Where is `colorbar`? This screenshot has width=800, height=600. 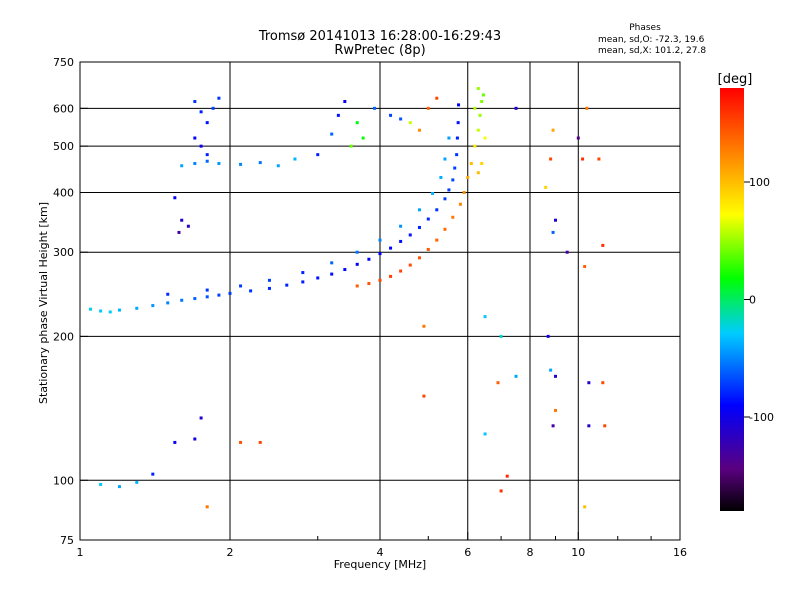 colorbar is located at coordinates (732, 299).